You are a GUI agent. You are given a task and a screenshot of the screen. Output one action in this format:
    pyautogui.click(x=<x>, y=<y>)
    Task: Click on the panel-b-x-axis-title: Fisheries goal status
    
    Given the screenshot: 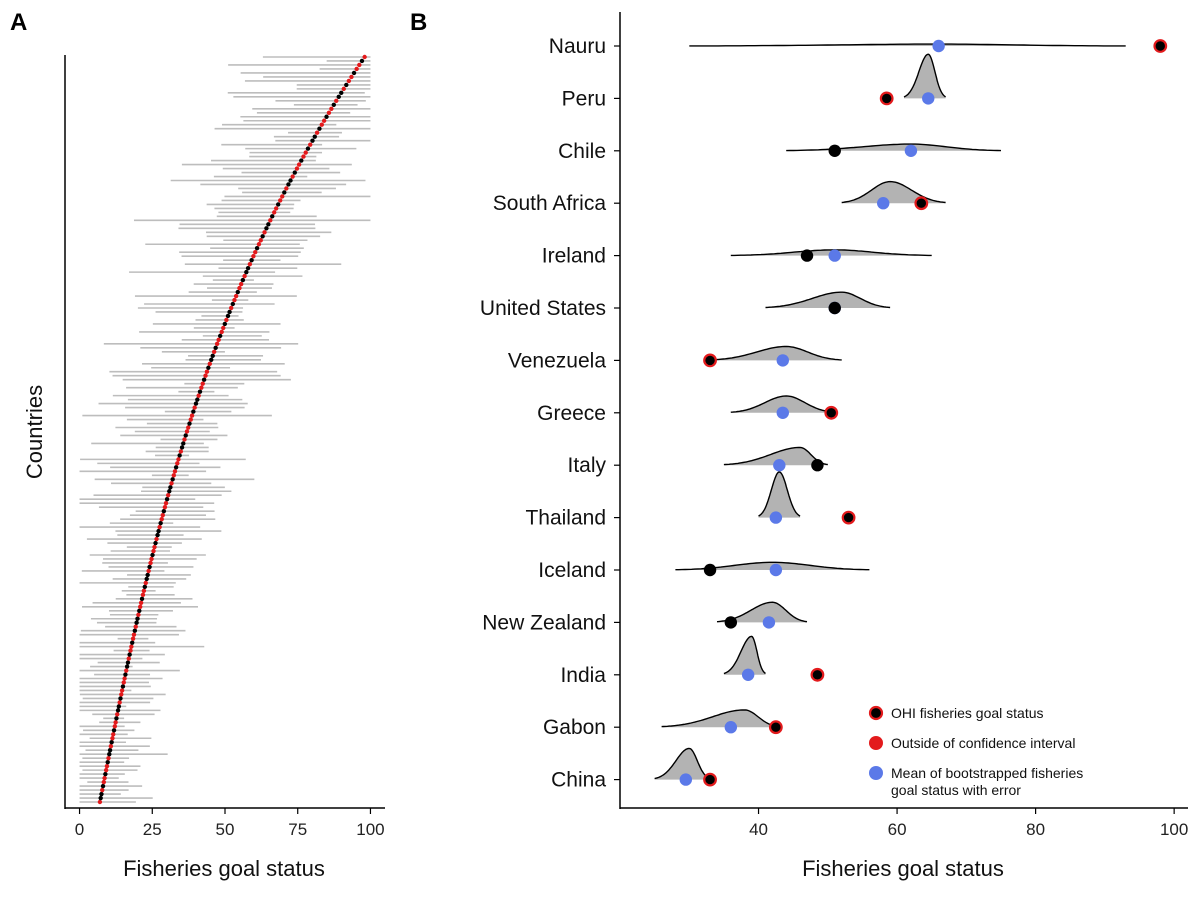 What is the action you would take?
    pyautogui.click(x=903, y=868)
    